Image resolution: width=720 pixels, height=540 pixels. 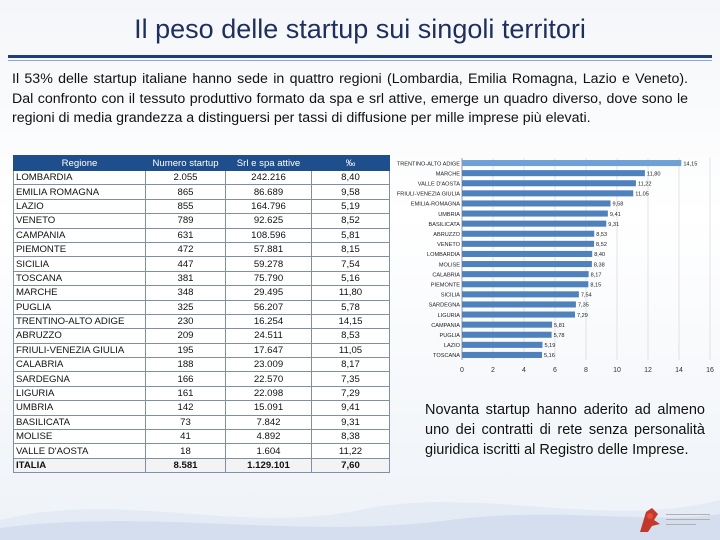 I want to click on table-row: FRIULI-VENEZIA GIULIA 195 17.647 11,05, so click(x=201, y=350).